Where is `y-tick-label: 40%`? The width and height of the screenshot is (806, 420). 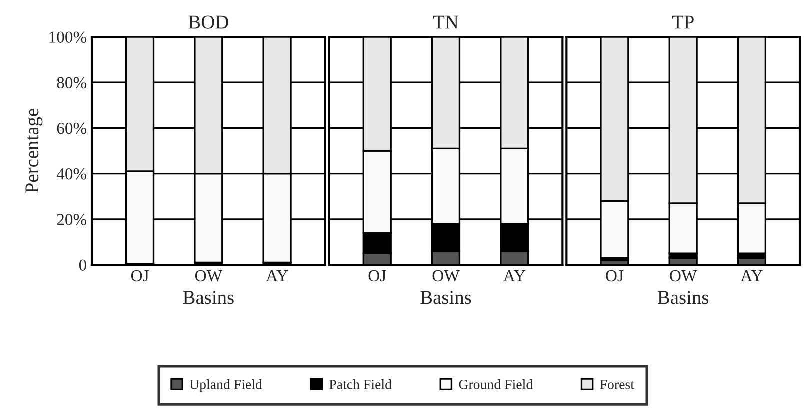 y-tick-label: 40% is located at coordinates (71, 174).